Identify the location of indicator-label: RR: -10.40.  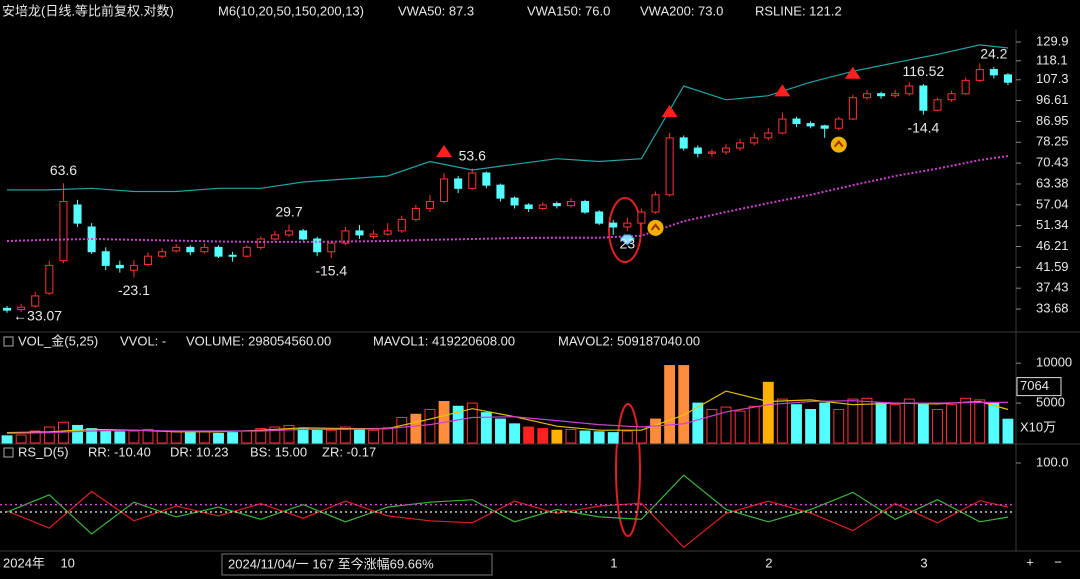
(119, 451).